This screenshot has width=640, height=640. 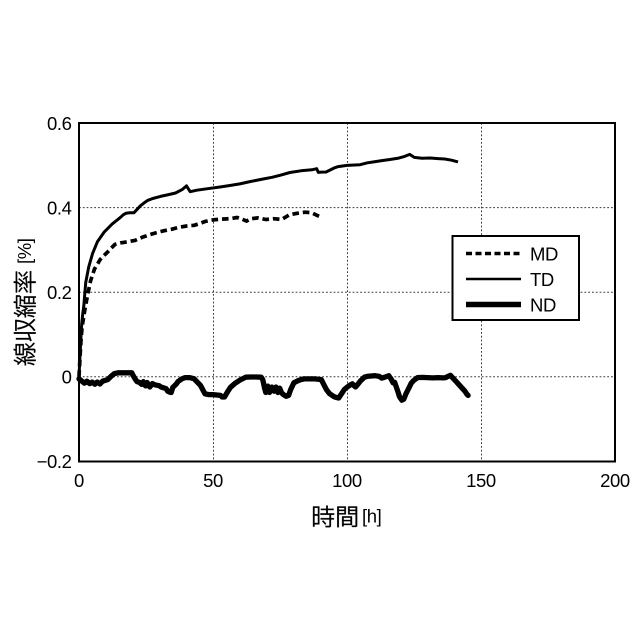 I want to click on svg-text: 100, so click(x=347, y=480).